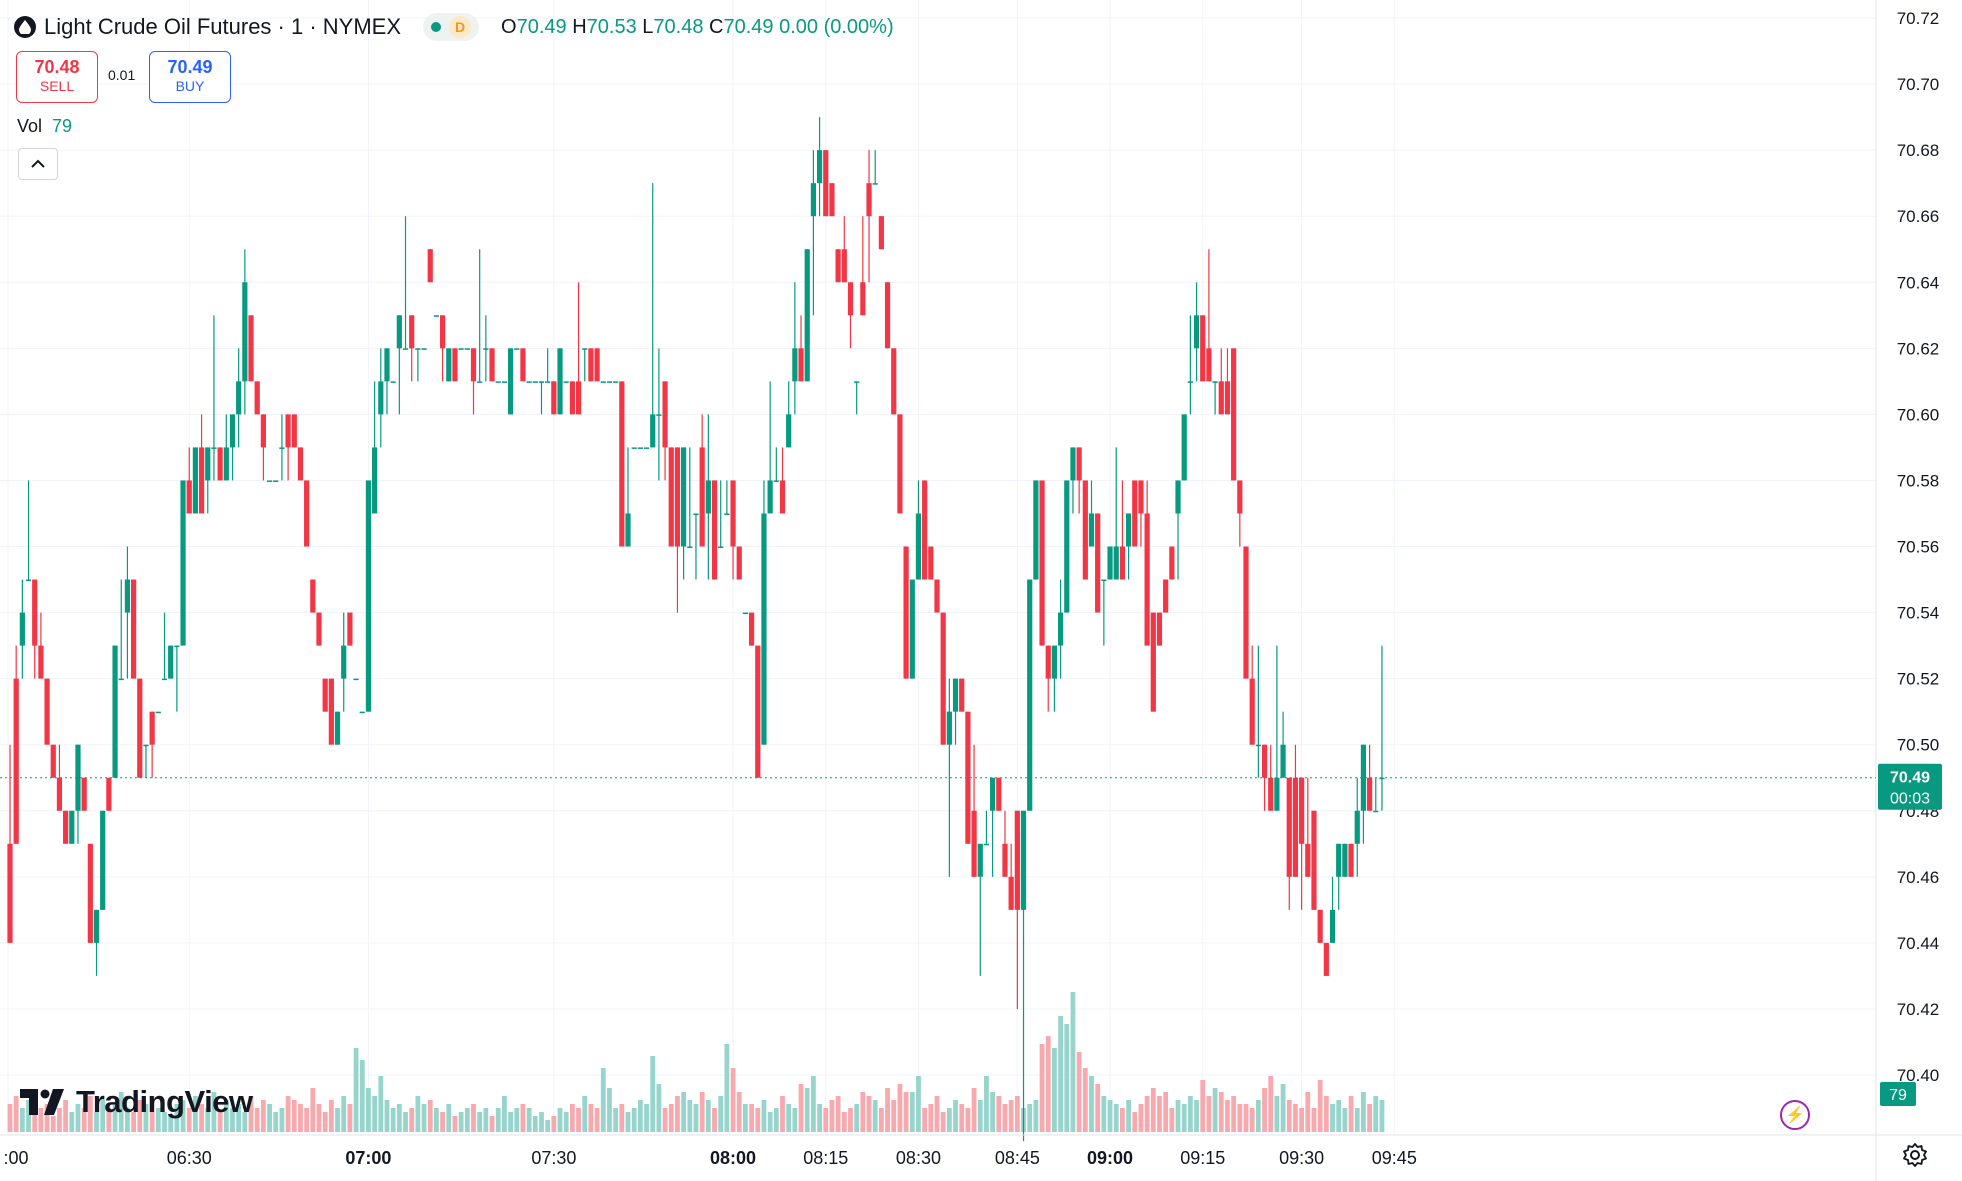  I want to click on collapse-legend-button, so click(38, 164).